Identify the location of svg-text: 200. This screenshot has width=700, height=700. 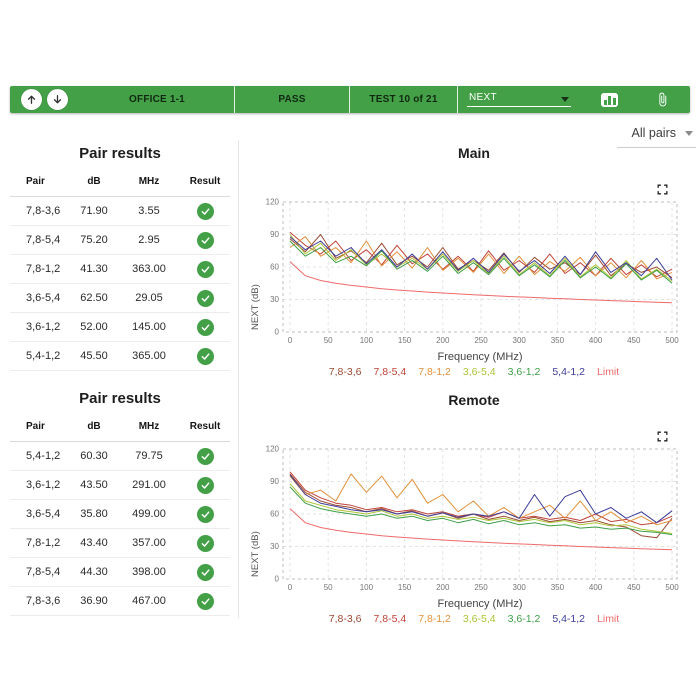
(443, 587).